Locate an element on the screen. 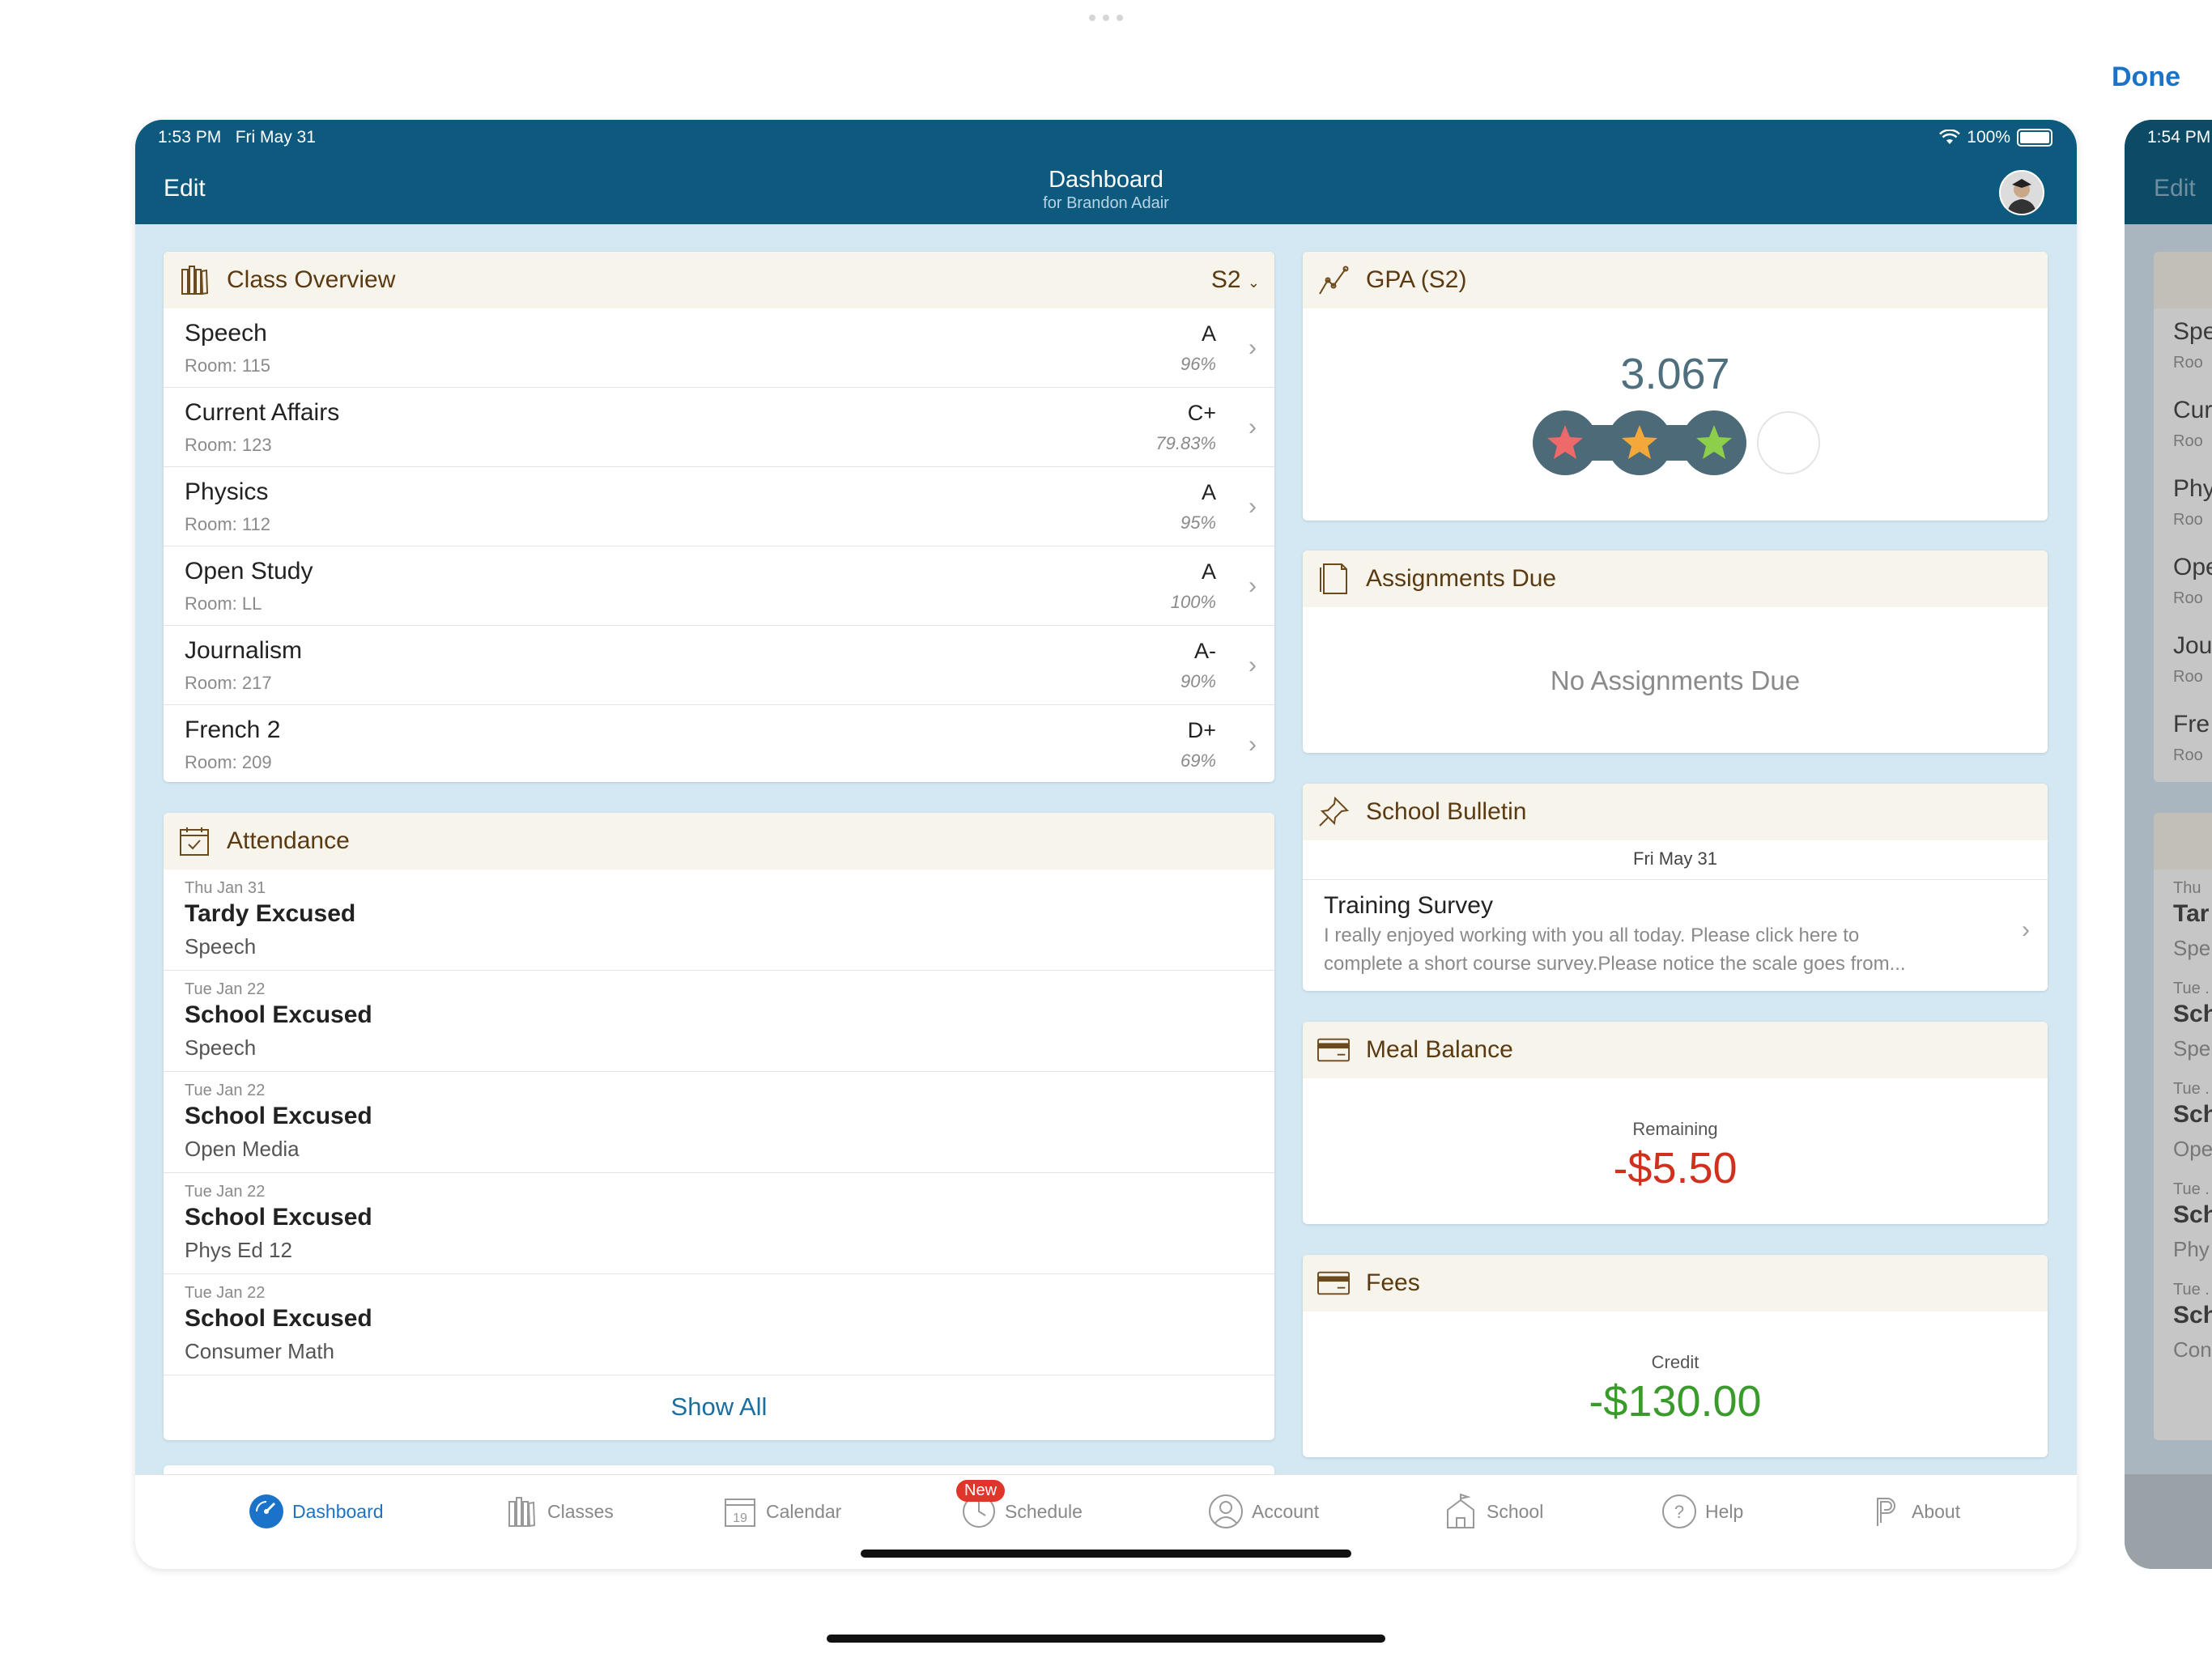 The width and height of the screenshot is (2212, 1658). attendance-class: Open Media is located at coordinates (242, 1149).